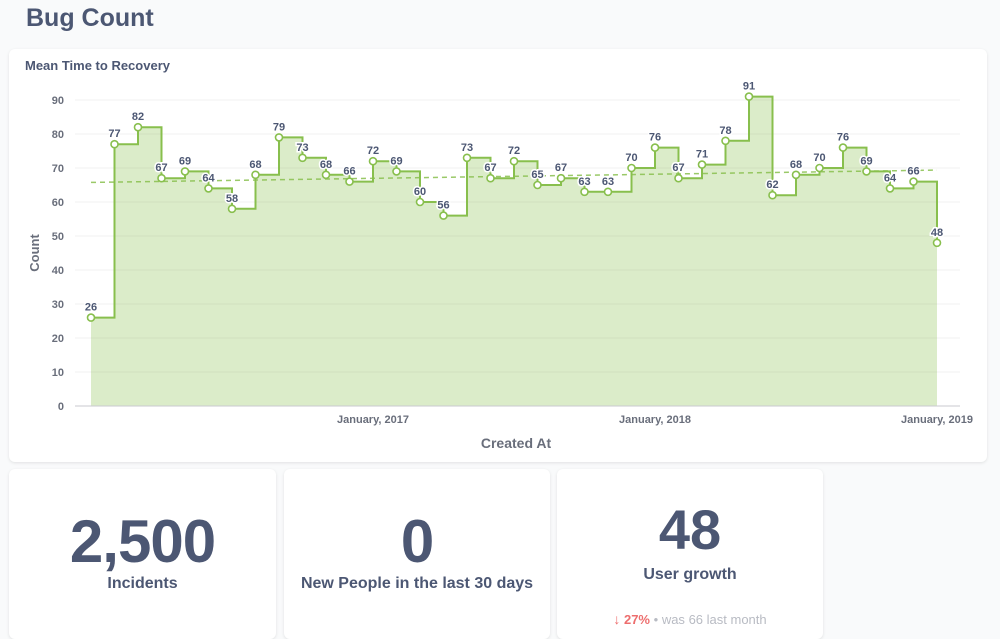 The image size is (1000, 639). I want to click on data-label: 65, so click(537, 175).